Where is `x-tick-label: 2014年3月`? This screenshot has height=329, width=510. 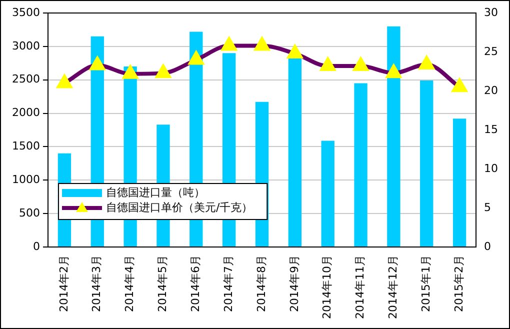
x-tick-label: 2014年3月 is located at coordinates (97, 283).